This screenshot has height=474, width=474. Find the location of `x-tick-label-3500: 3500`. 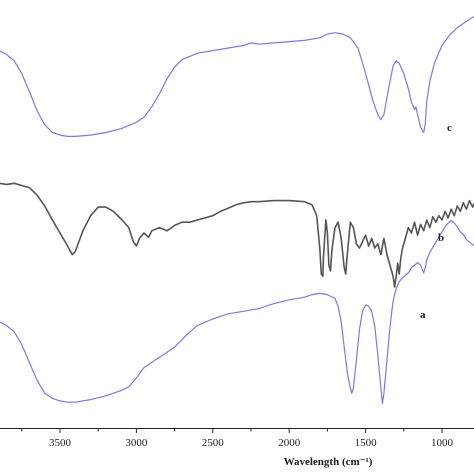

x-tick-label-3500: 3500 is located at coordinates (60, 443).